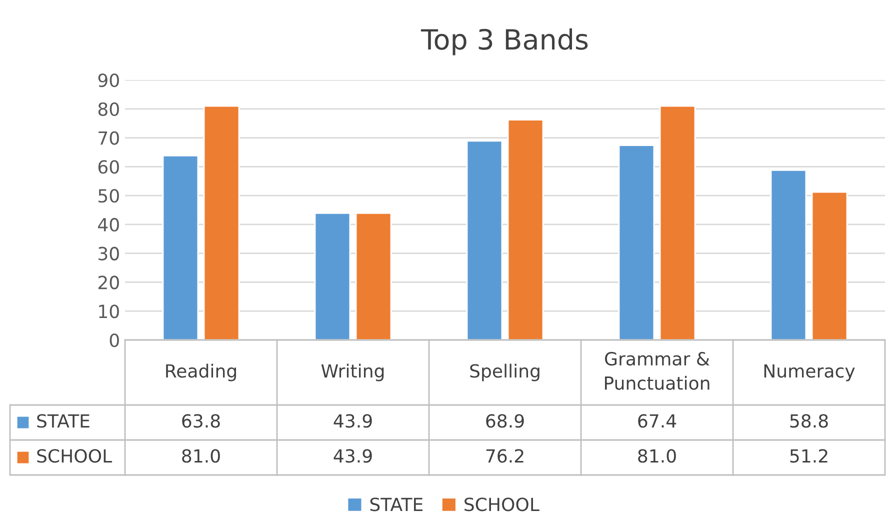 The width and height of the screenshot is (887, 531). I want to click on x-tick-label: Grammar & Punctuation, so click(657, 371).